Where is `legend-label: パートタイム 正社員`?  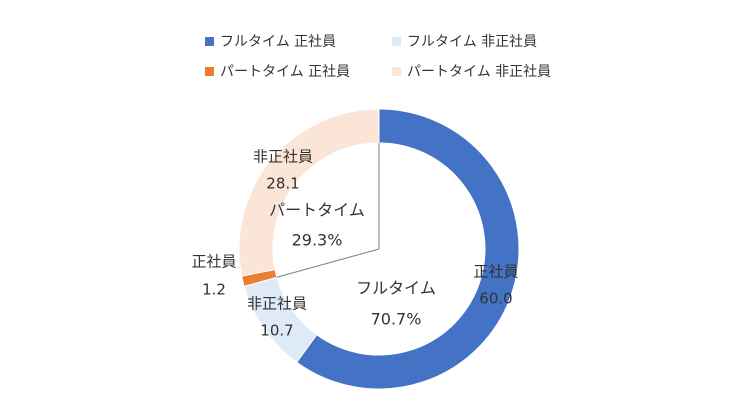 legend-label: パートタイム 正社員 is located at coordinates (285, 72).